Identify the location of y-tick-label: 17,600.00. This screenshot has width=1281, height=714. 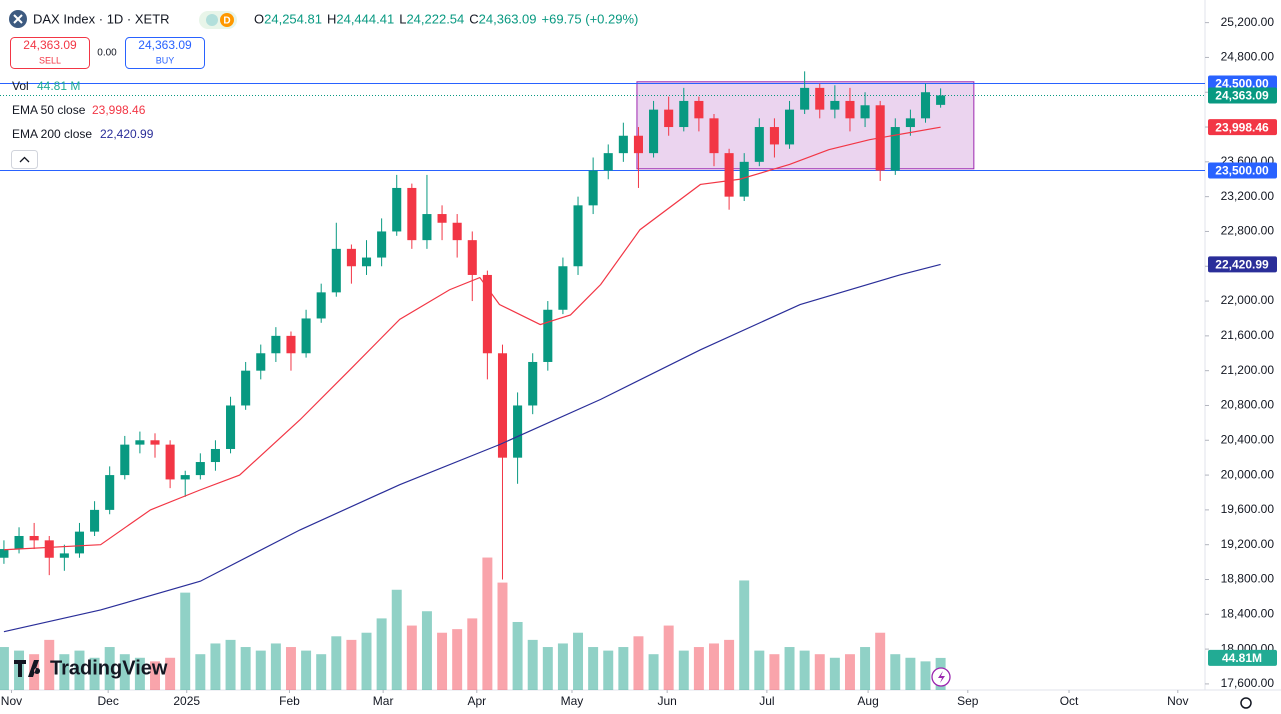
(1248, 683).